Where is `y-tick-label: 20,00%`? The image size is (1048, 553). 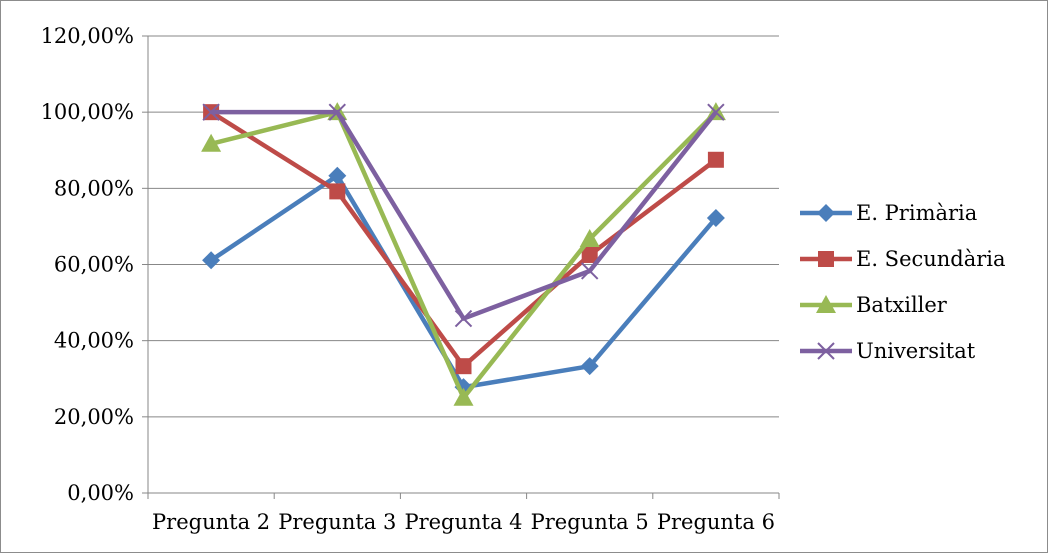 y-tick-label: 20,00% is located at coordinates (94, 417).